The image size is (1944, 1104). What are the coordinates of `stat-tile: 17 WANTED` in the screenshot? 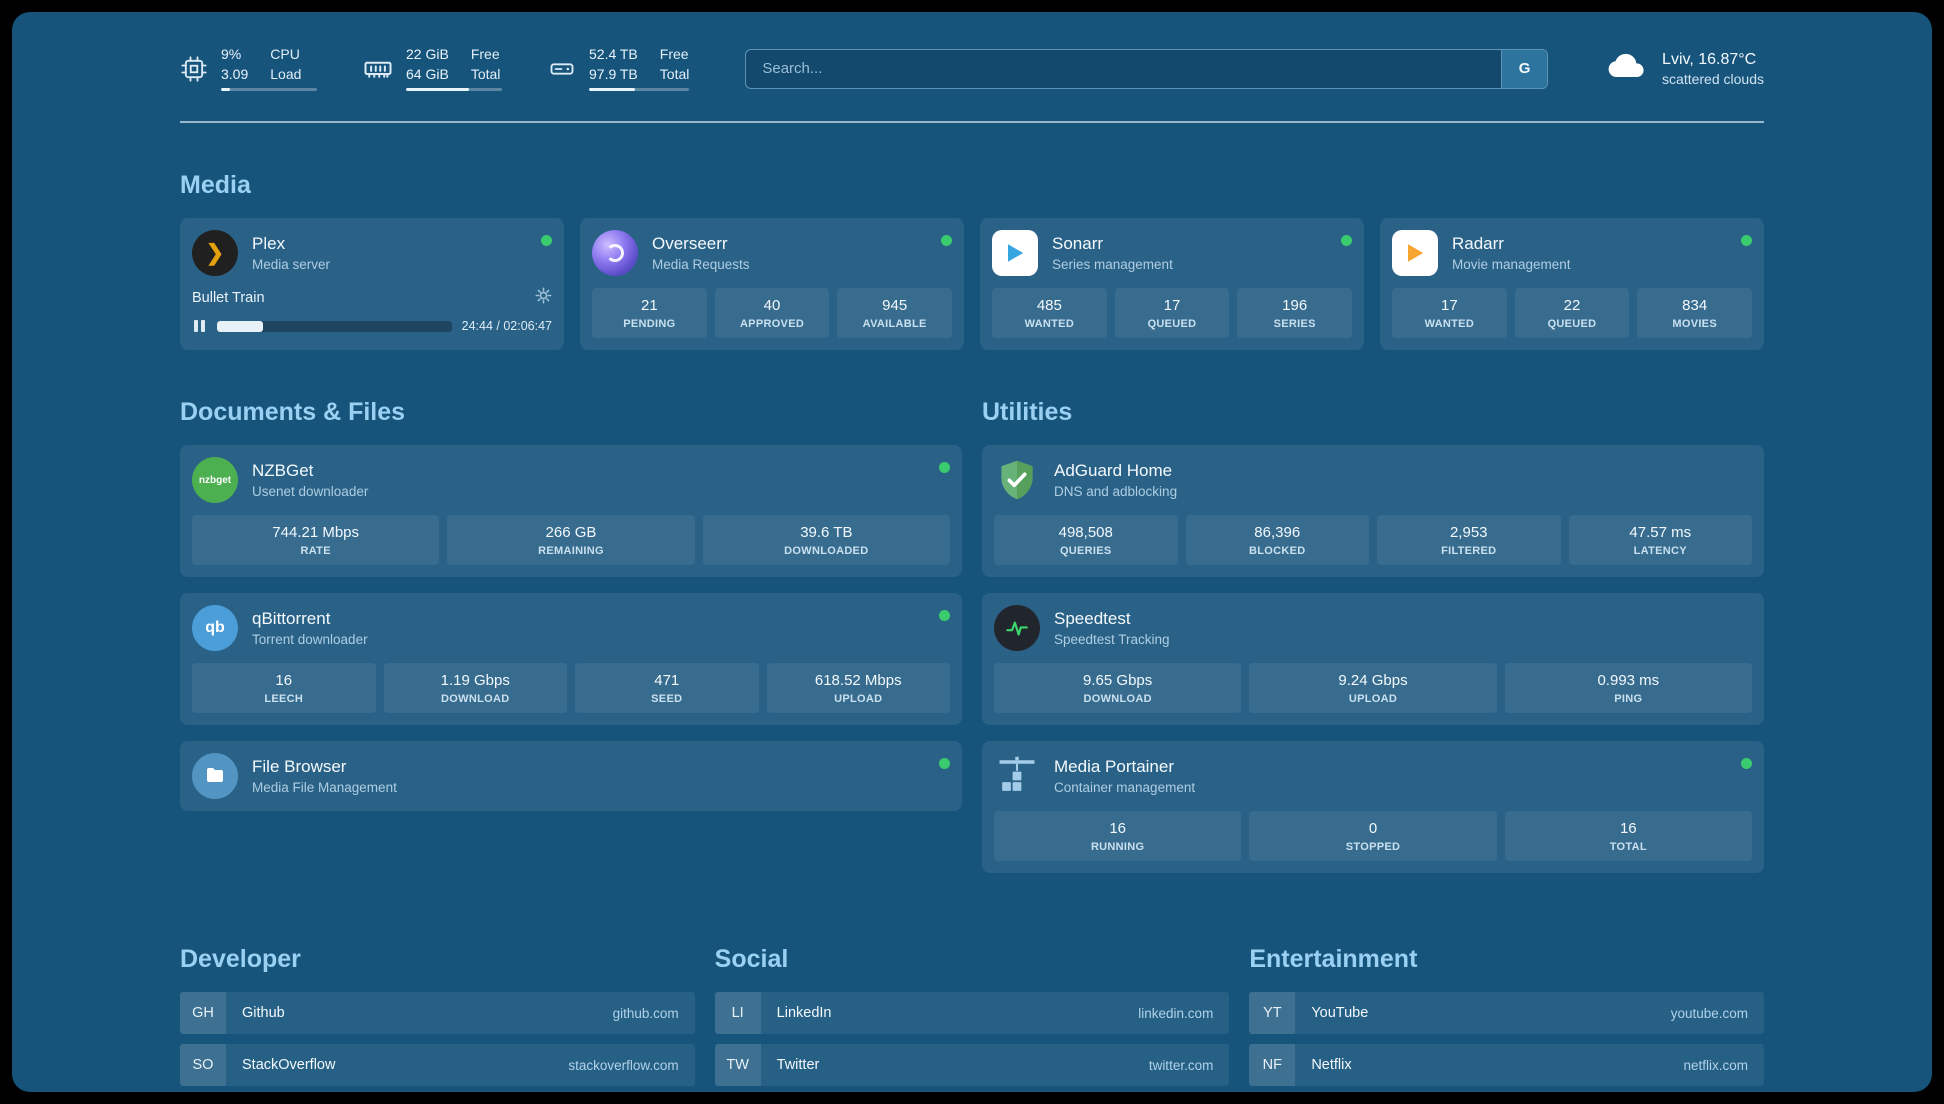 It's located at (1449, 313).